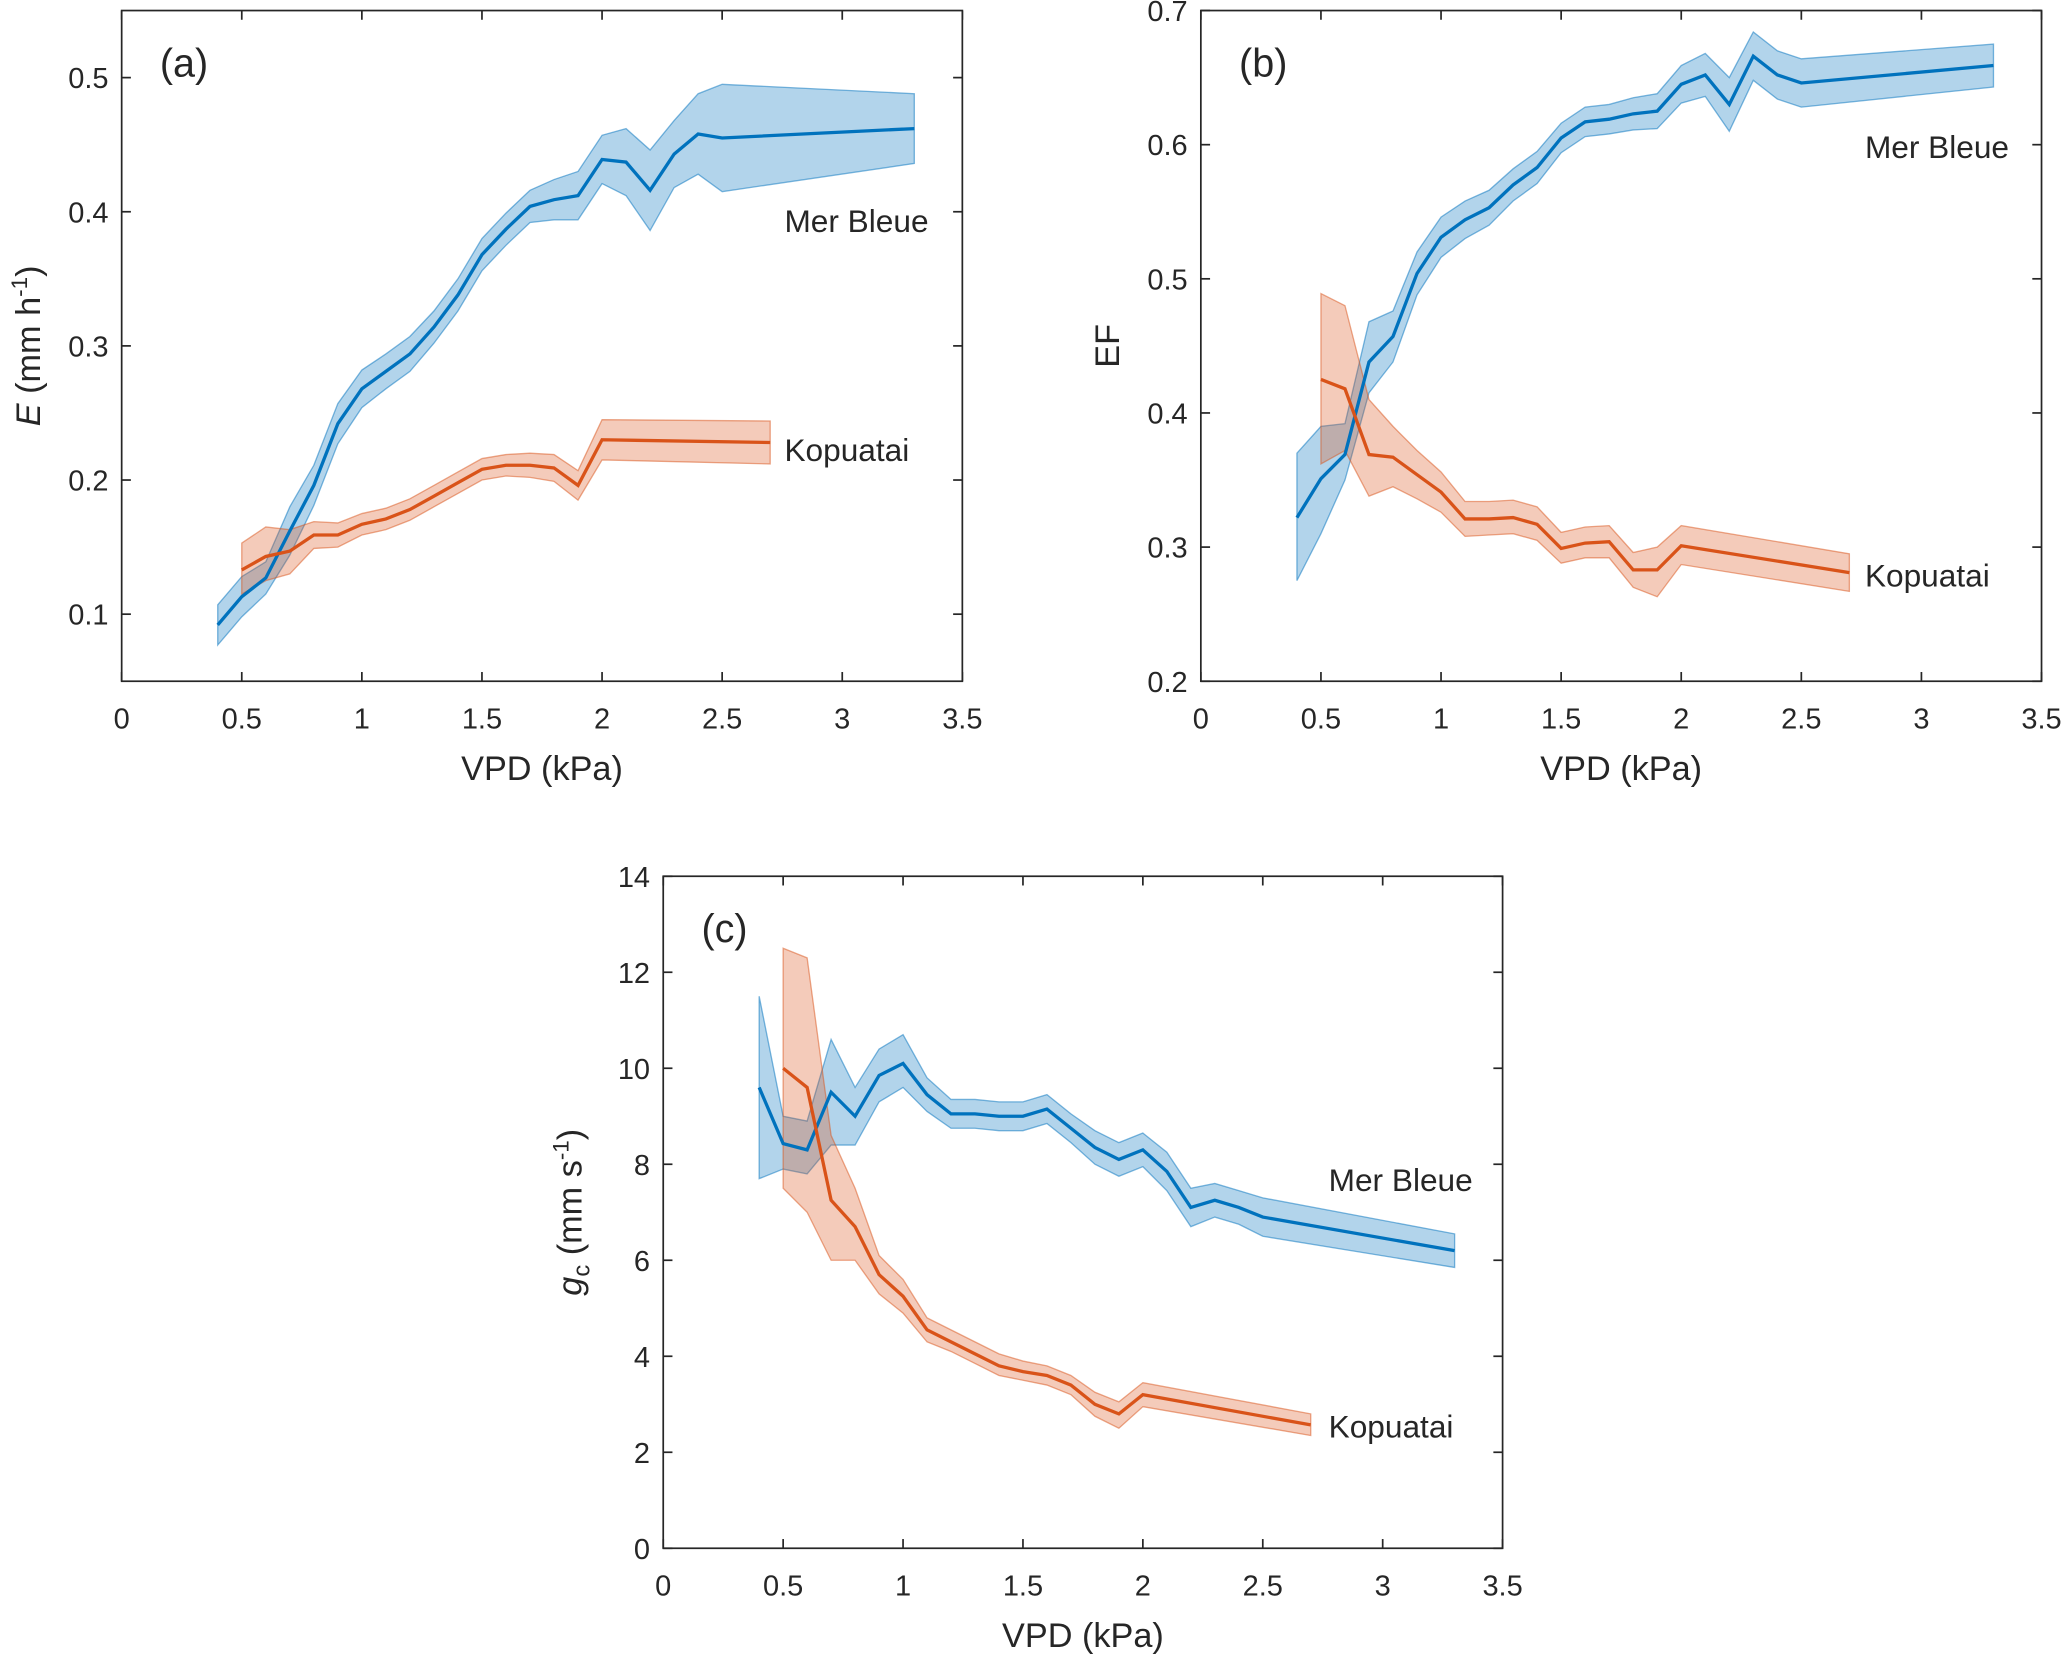  I want to click on y-tick-label: 6, so click(642, 1262).